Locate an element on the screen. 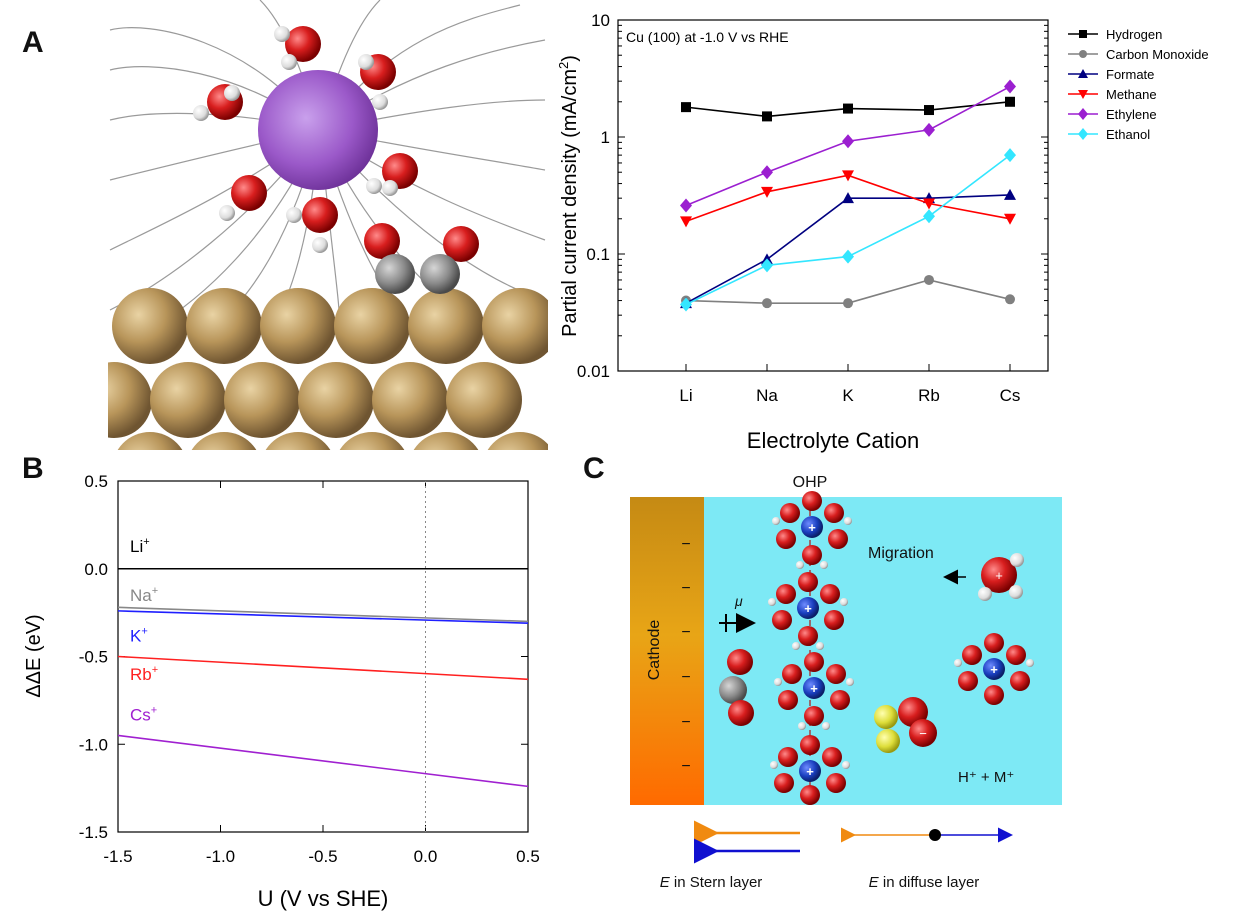  cathode-label: Cathode is located at coordinates (654, 650).